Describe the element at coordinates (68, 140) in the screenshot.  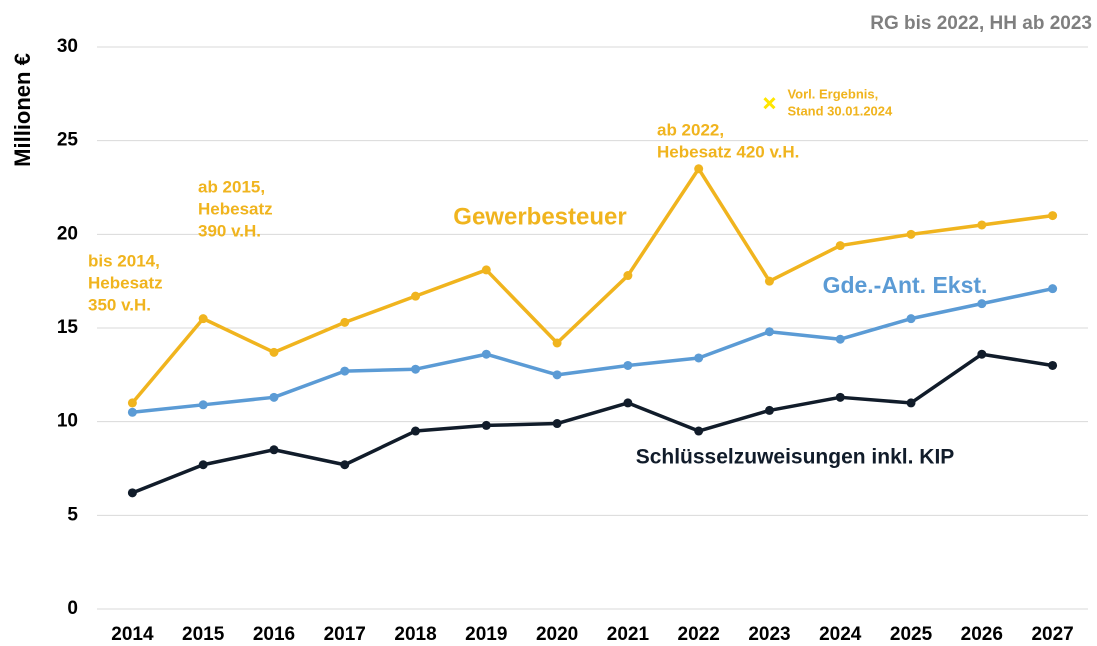
I see `y-tick-label: 25` at that location.